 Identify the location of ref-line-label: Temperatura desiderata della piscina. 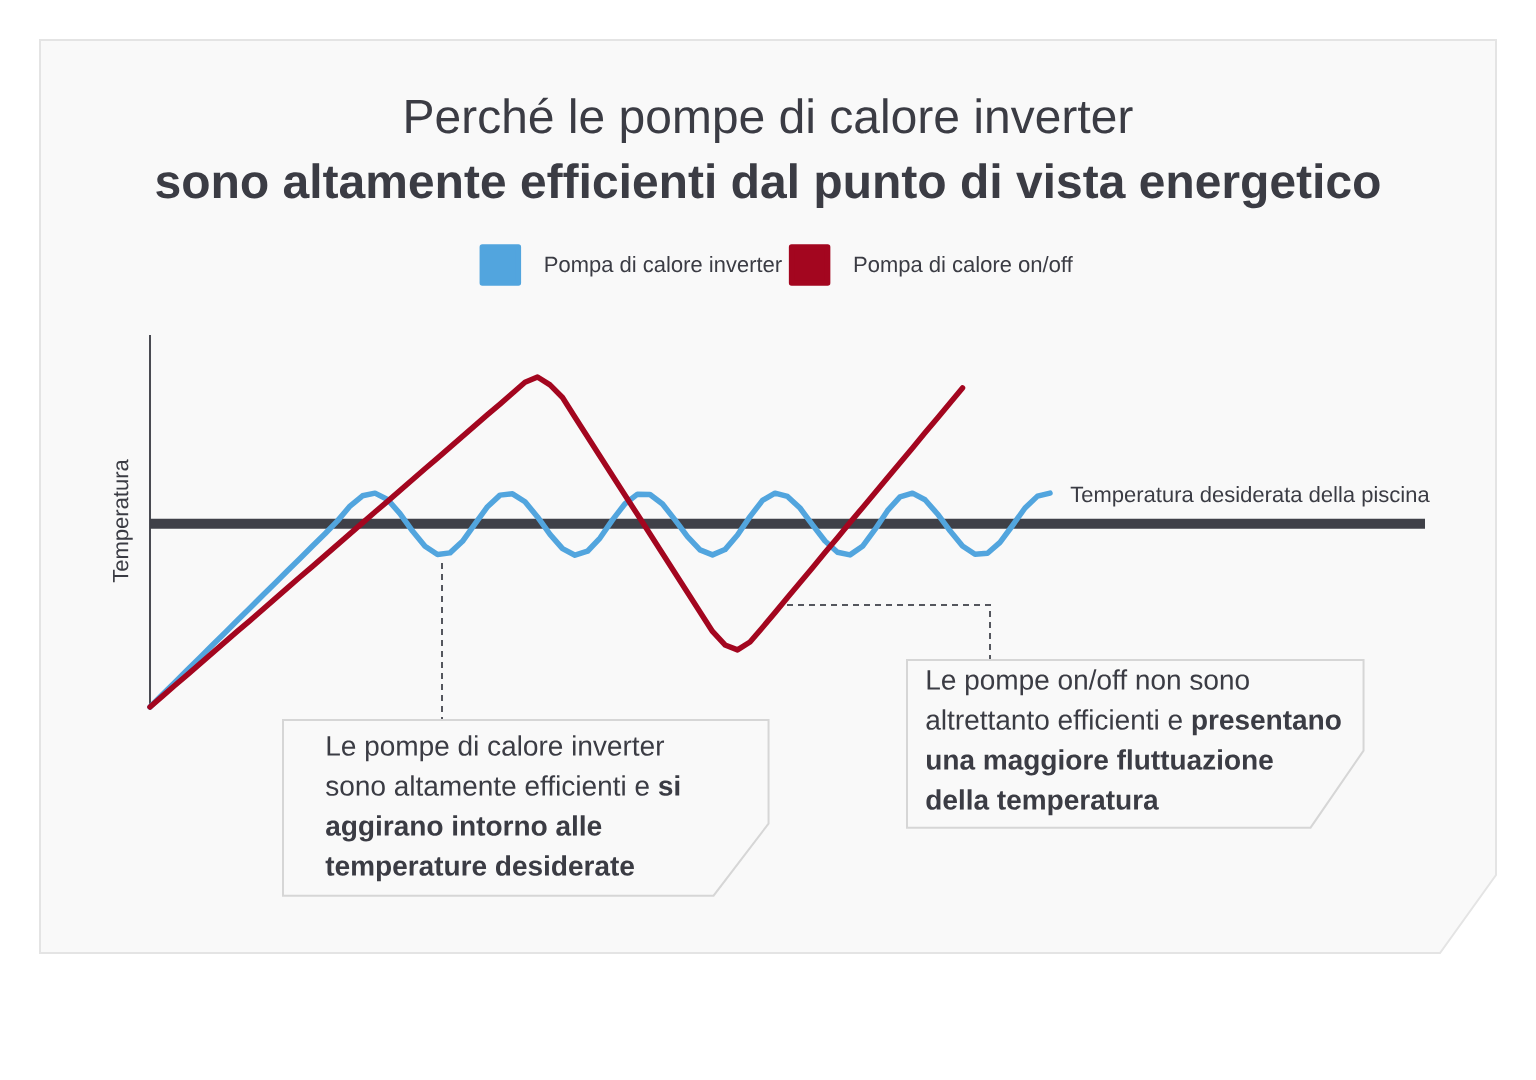
(1250, 496).